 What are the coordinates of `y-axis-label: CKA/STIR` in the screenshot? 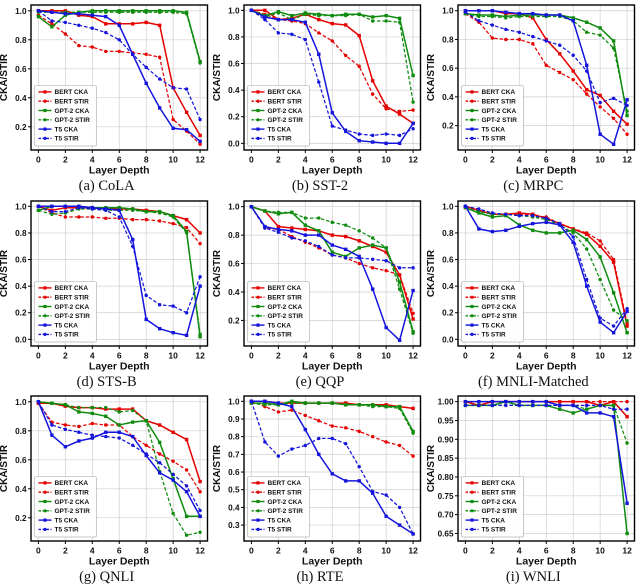 It's located at (5, 273).